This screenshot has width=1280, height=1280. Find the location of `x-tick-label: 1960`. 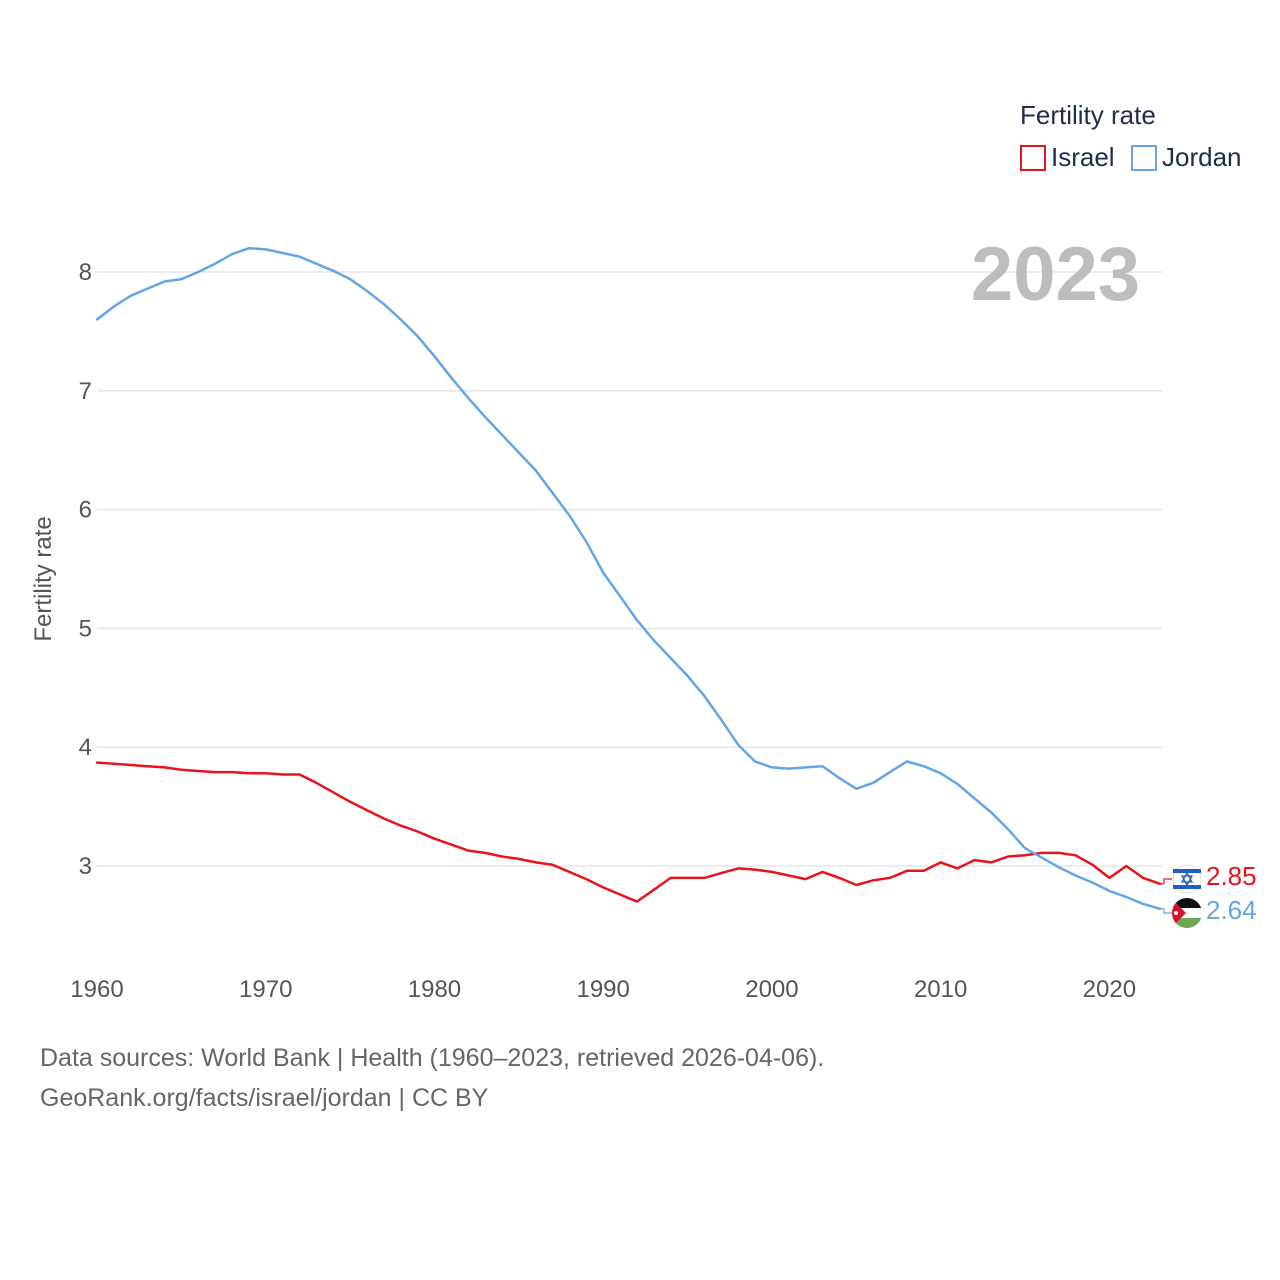

x-tick-label: 1960 is located at coordinates (96, 989).